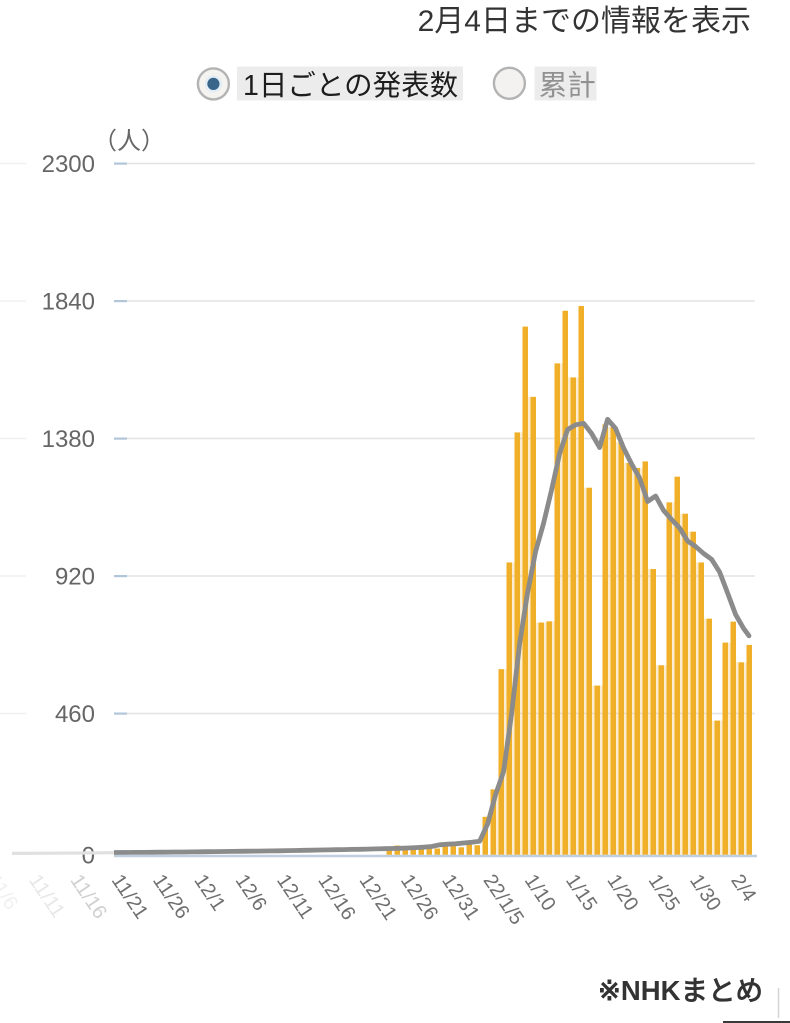  What do you see at coordinates (680, 990) in the screenshot?
I see `svg-text: ※NHKまとめ` at bounding box center [680, 990].